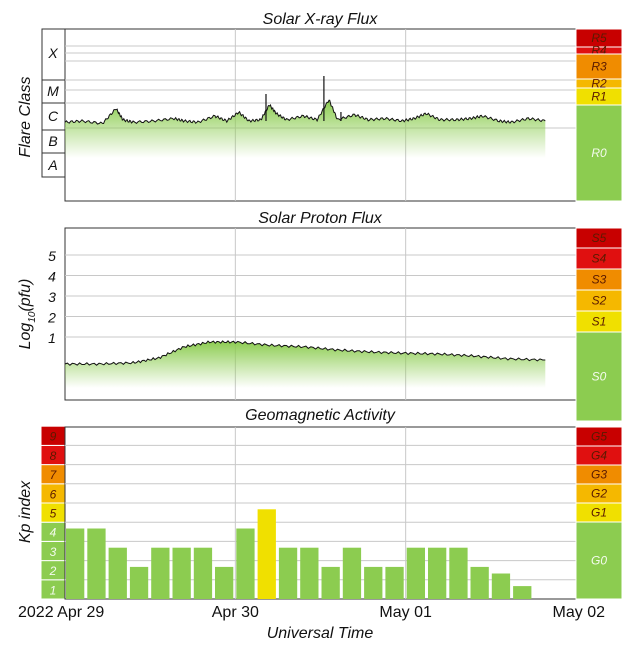 The image size is (640, 650). I want to click on xray-flux-area, so click(305, 129).